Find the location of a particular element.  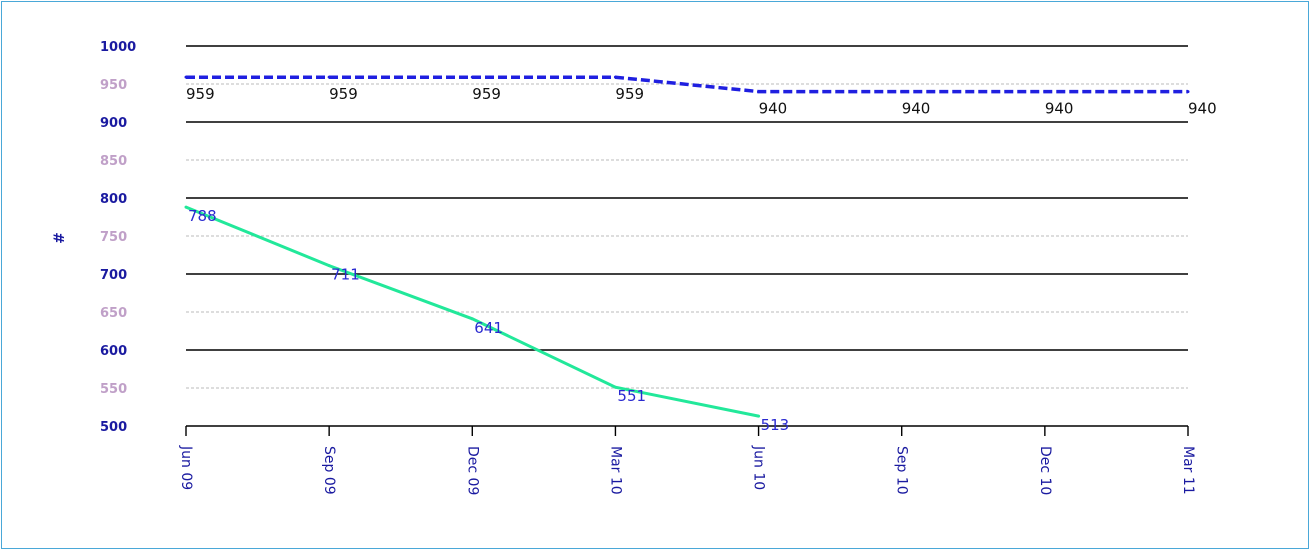

y-tick-label: 600 is located at coordinates (113, 351).